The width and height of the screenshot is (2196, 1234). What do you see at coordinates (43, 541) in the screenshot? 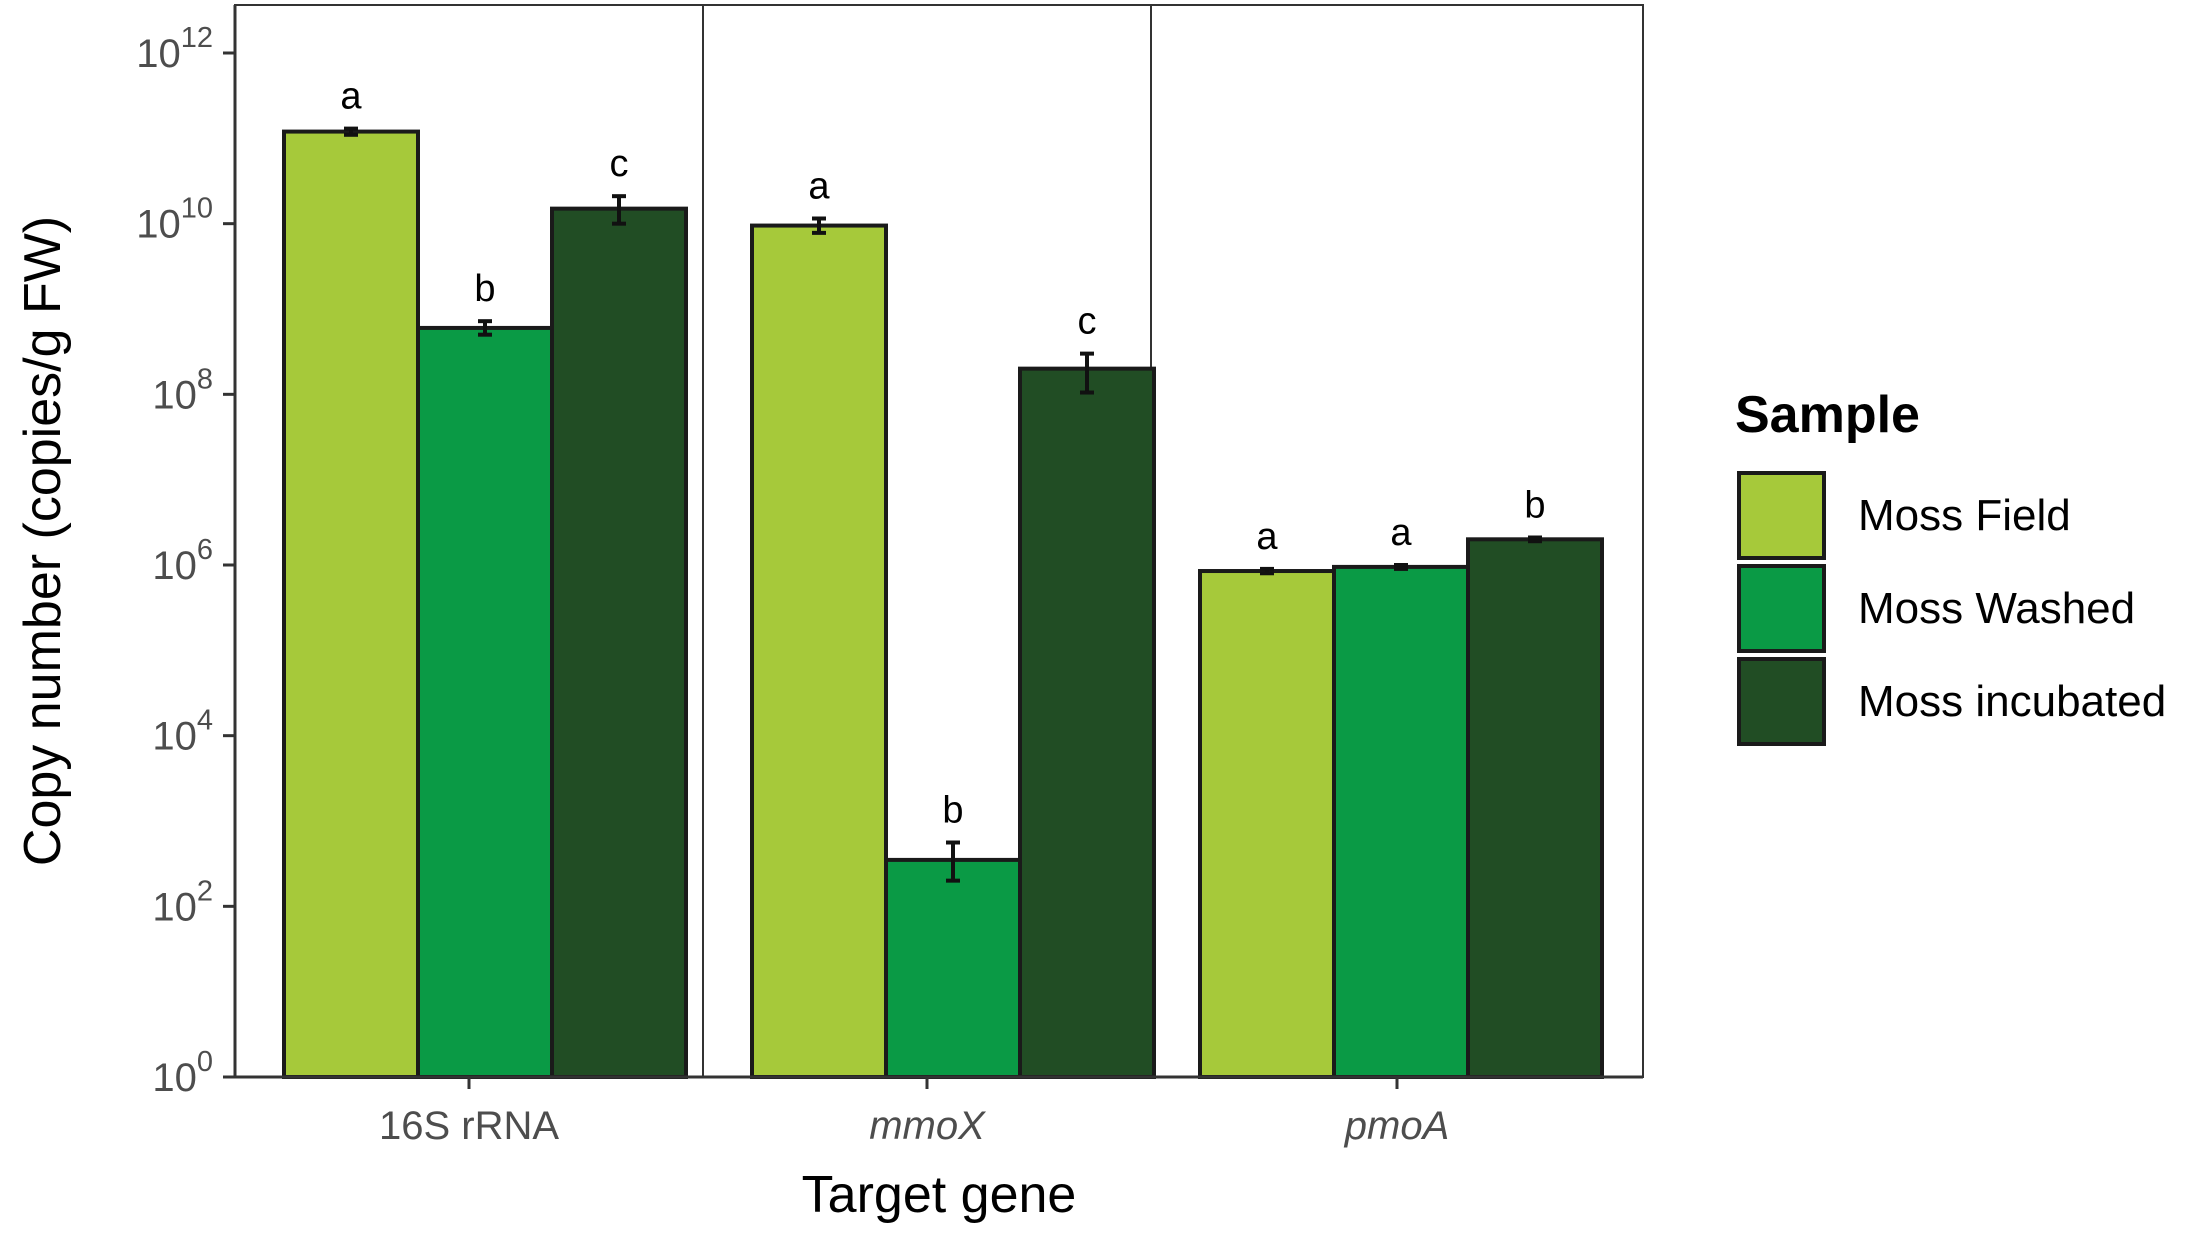
I see `y-axis-title: Copy number (copies/g FW)` at bounding box center [43, 541].